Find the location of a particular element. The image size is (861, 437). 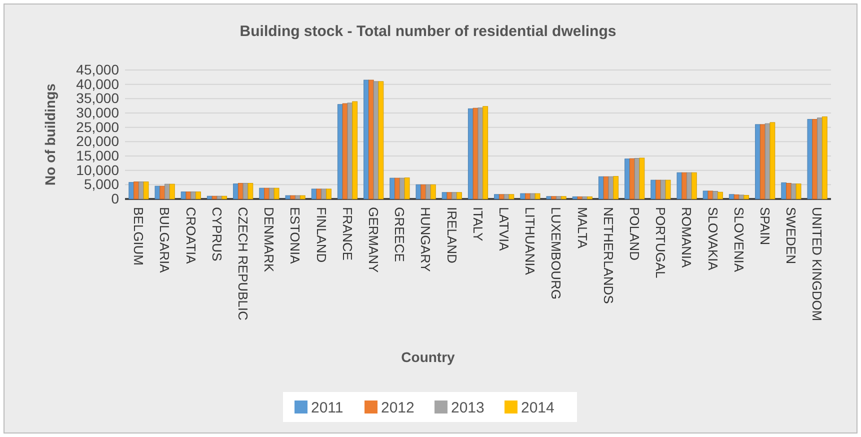

y-tick-label: 10,000 is located at coordinates (98, 170).